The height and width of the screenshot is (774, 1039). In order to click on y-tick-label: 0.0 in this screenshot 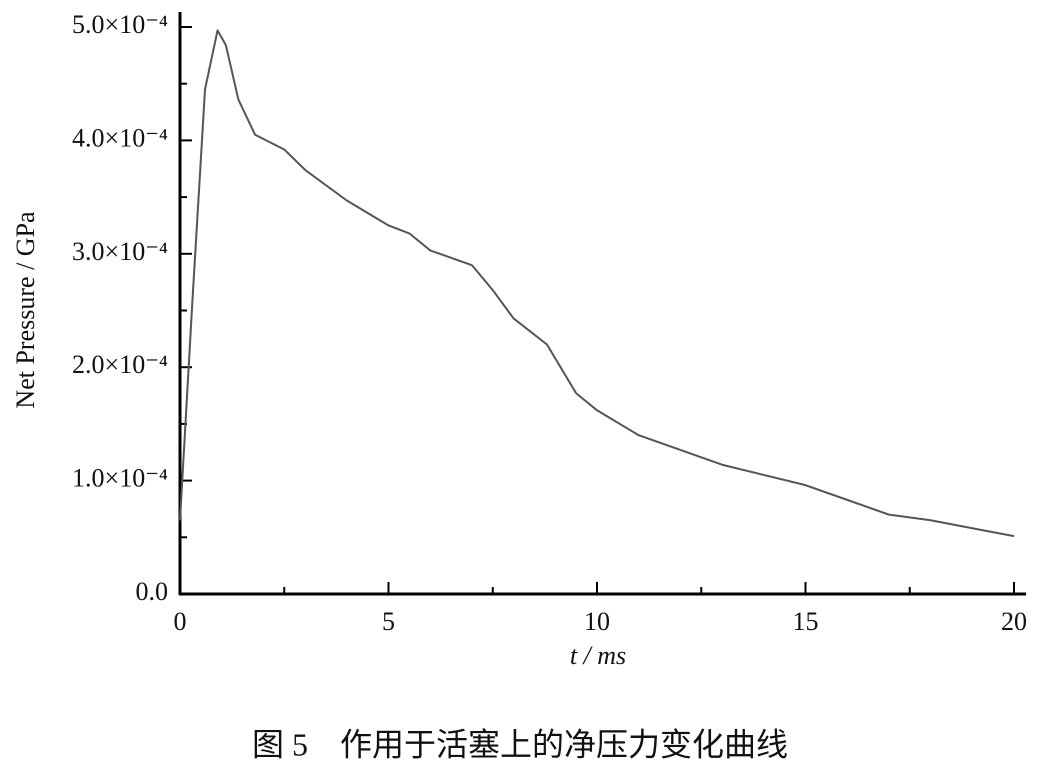, I will do `click(152, 591)`.